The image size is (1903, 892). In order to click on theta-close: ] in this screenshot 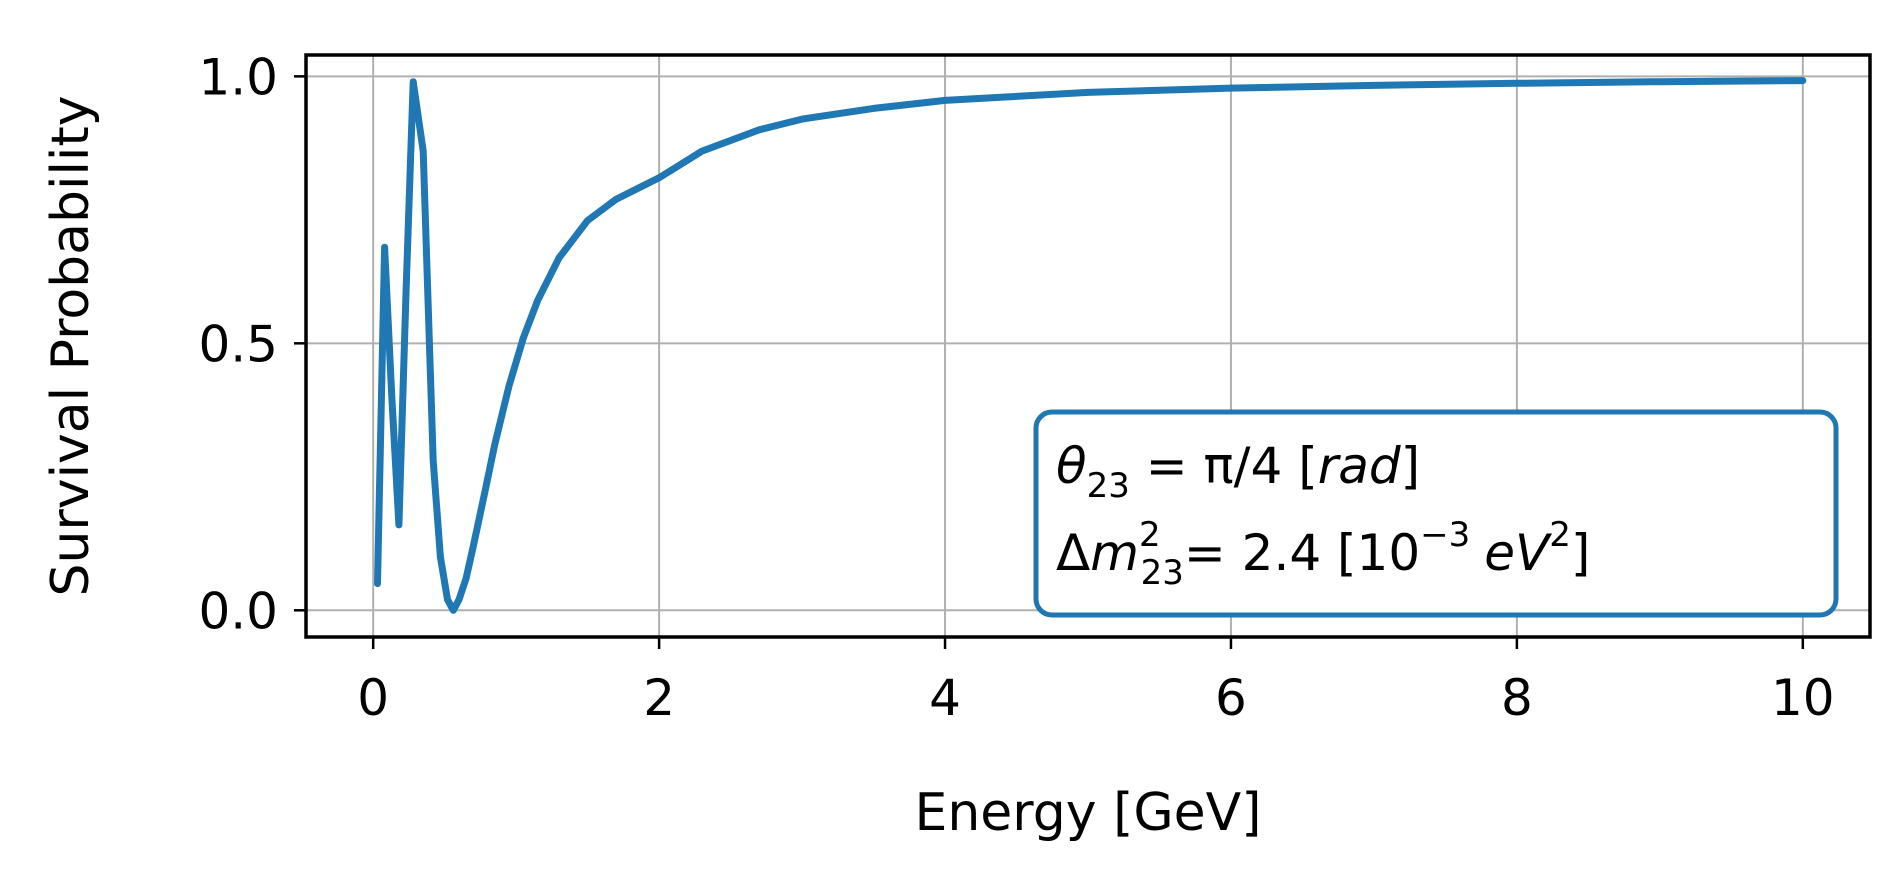, I will do `click(1411, 466)`.